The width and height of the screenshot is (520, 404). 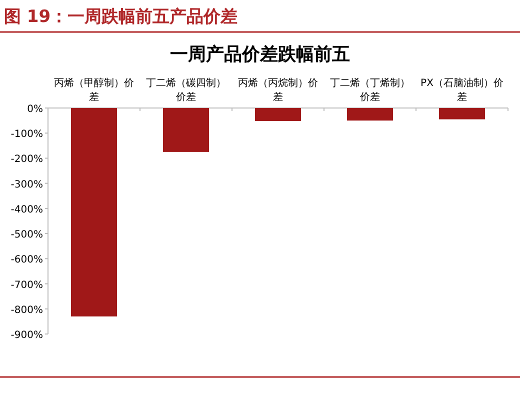 What do you see at coordinates (94, 90) in the screenshot?
I see `x-tick-label: 丙烯（甲醇制）价差` at bounding box center [94, 90].